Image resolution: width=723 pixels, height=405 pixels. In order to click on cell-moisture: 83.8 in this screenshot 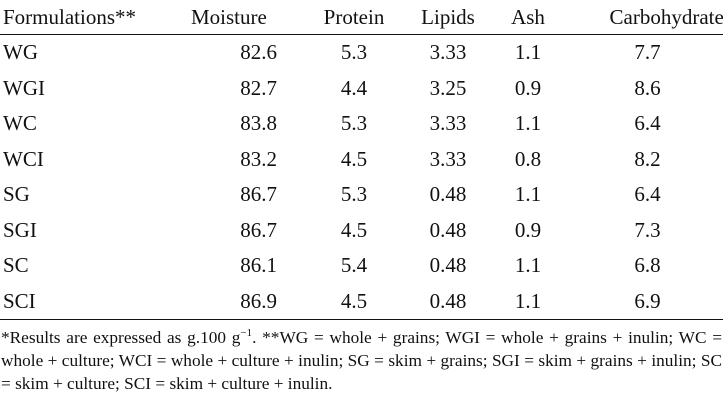, I will do `click(258, 123)`.